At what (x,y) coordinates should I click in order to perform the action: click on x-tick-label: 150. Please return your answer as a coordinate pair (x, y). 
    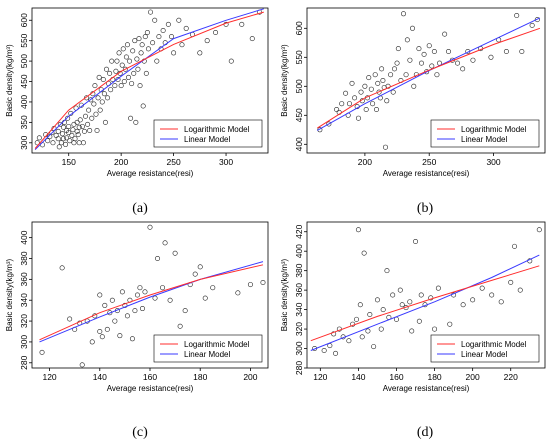
    Looking at the image, I should click on (69, 162).